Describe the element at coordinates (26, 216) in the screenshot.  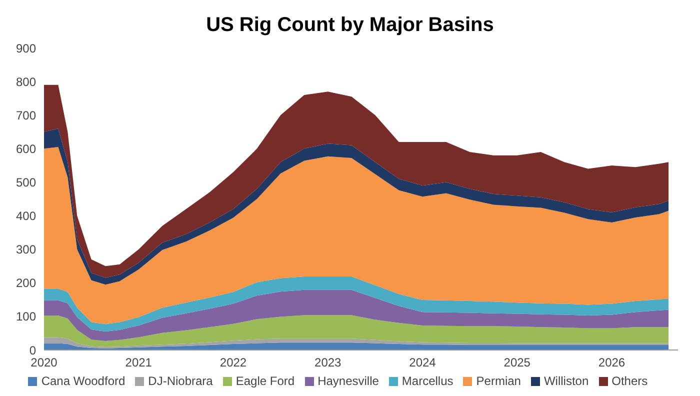
I see `y-tick-label: 400` at that location.